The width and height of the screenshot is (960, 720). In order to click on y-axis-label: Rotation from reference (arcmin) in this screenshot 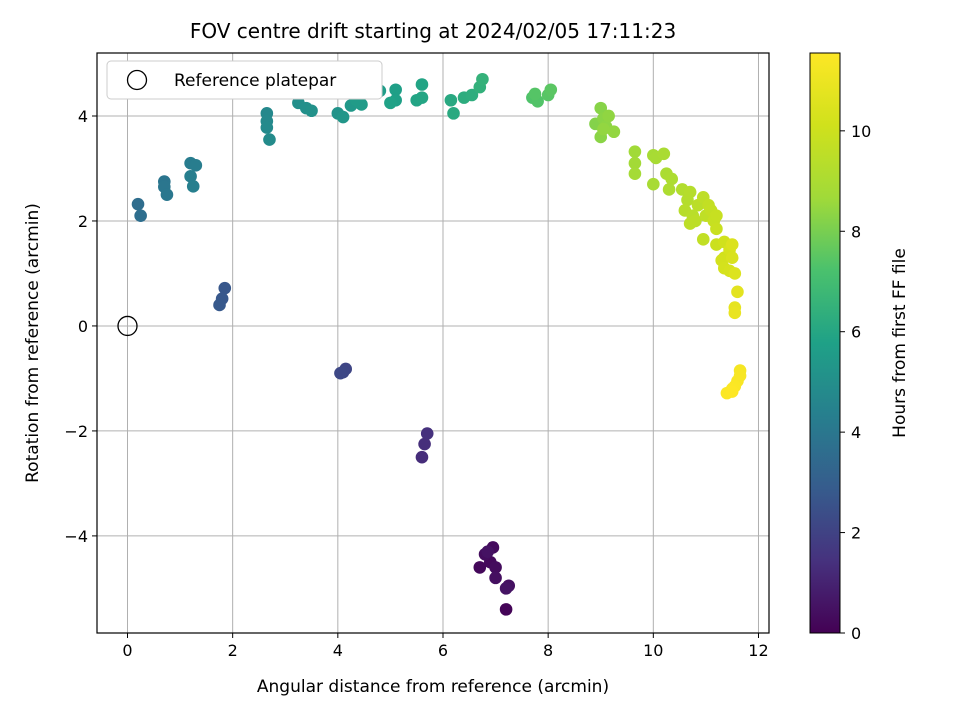, I will do `click(33, 343)`.